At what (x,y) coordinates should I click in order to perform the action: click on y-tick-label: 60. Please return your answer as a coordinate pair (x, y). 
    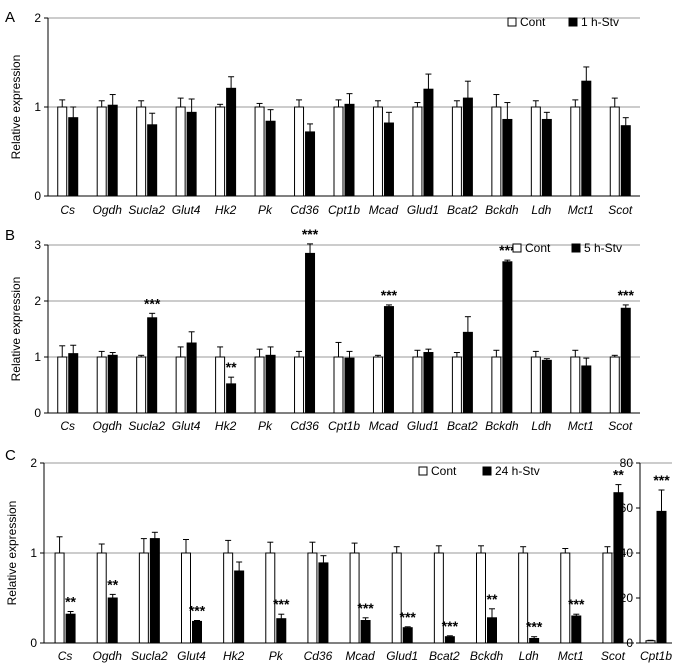
    Looking at the image, I should click on (627, 508).